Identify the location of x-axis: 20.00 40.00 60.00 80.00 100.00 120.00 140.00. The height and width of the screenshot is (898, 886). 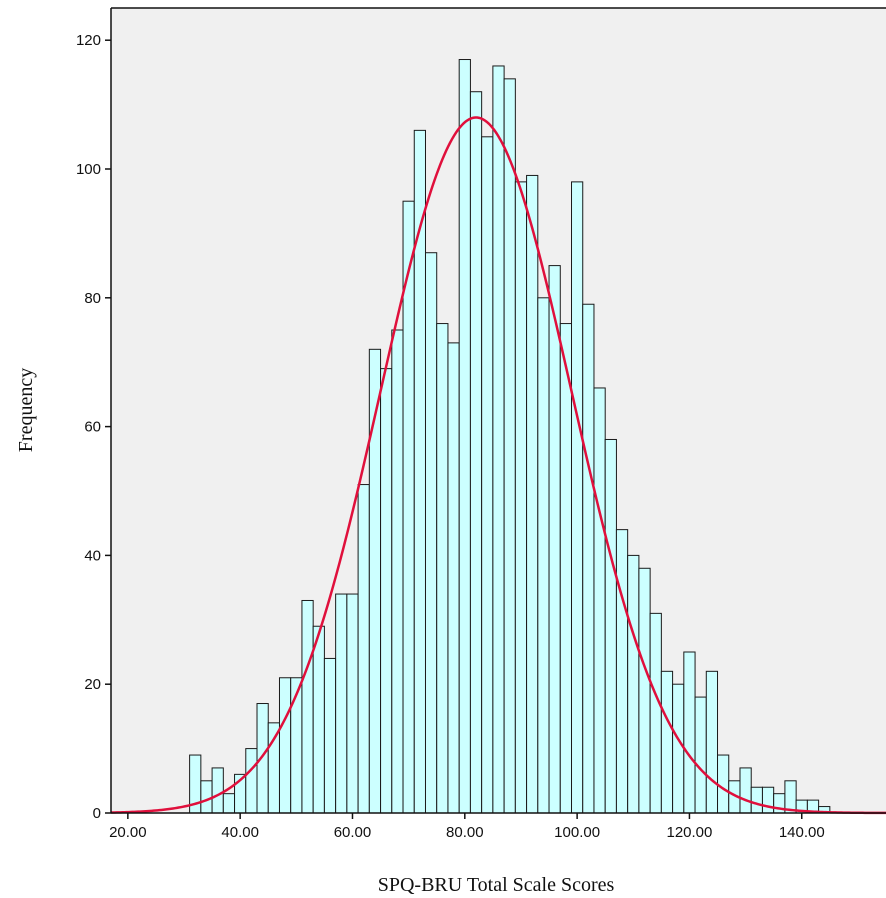
(467, 827).